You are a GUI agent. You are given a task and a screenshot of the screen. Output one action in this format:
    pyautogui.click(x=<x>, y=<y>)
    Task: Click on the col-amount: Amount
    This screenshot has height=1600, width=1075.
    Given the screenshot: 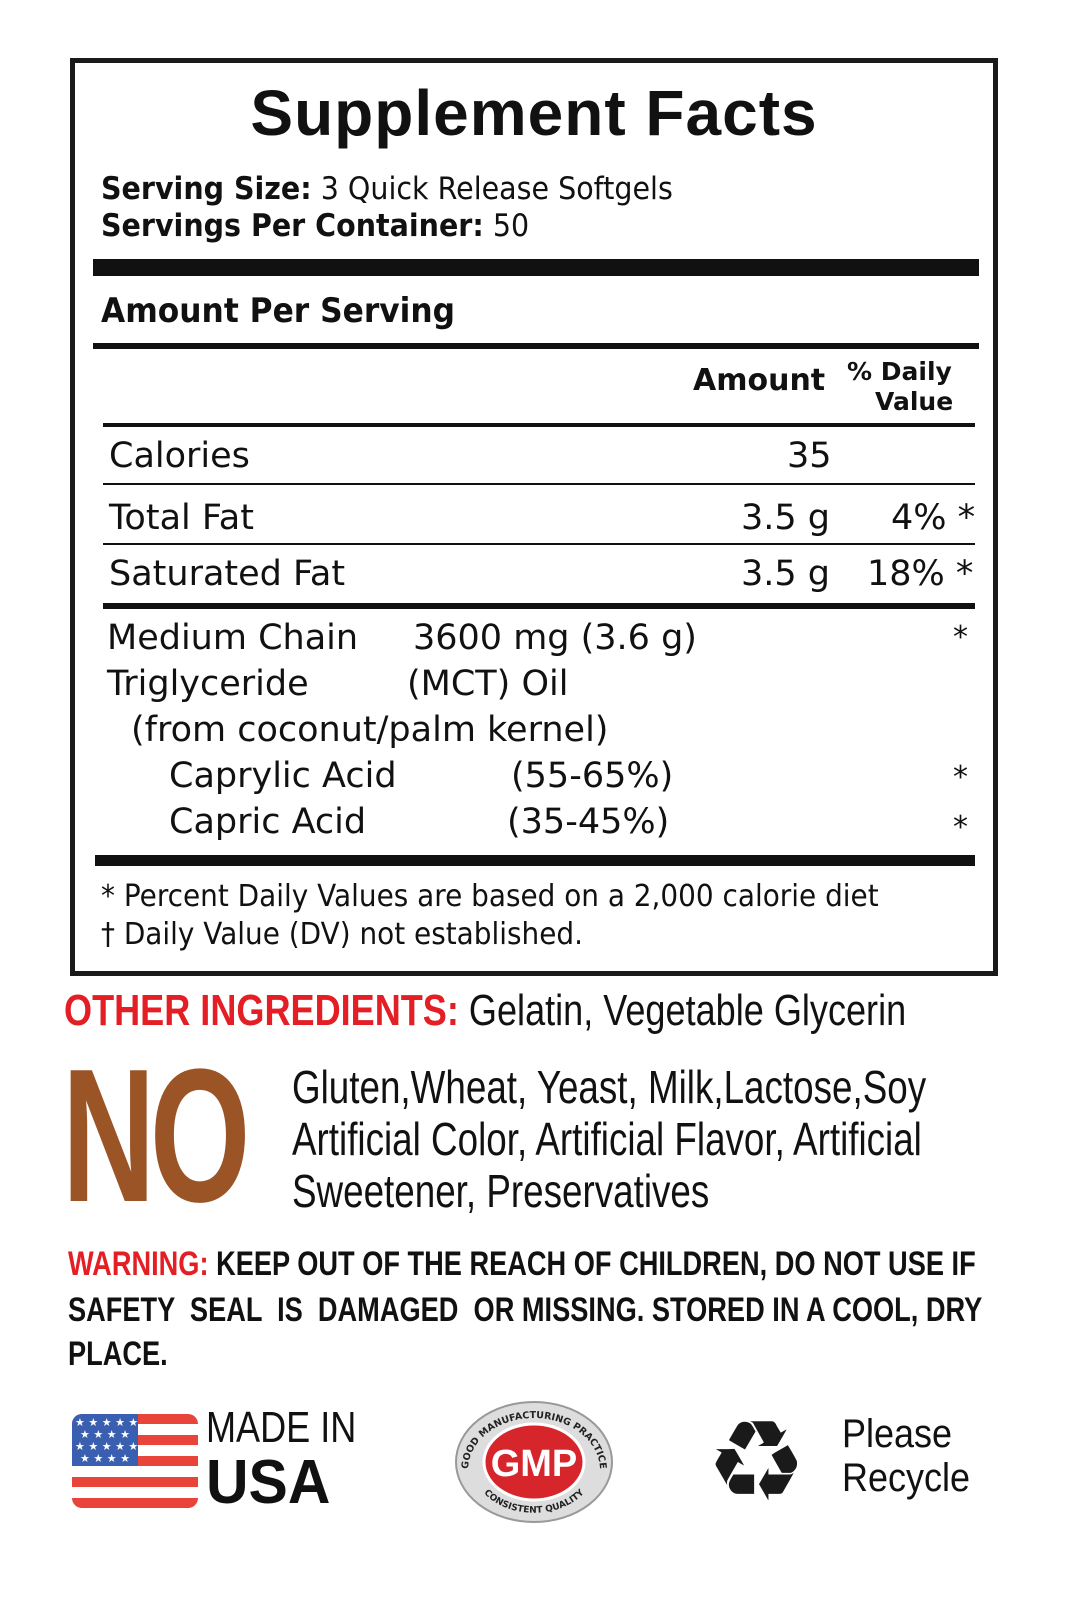 What is the action you would take?
    pyautogui.click(x=759, y=380)
    